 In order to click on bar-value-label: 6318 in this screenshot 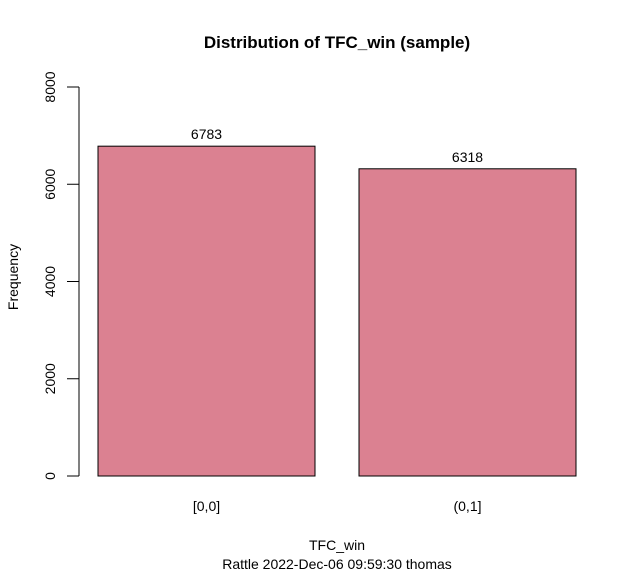, I will do `click(467, 157)`.